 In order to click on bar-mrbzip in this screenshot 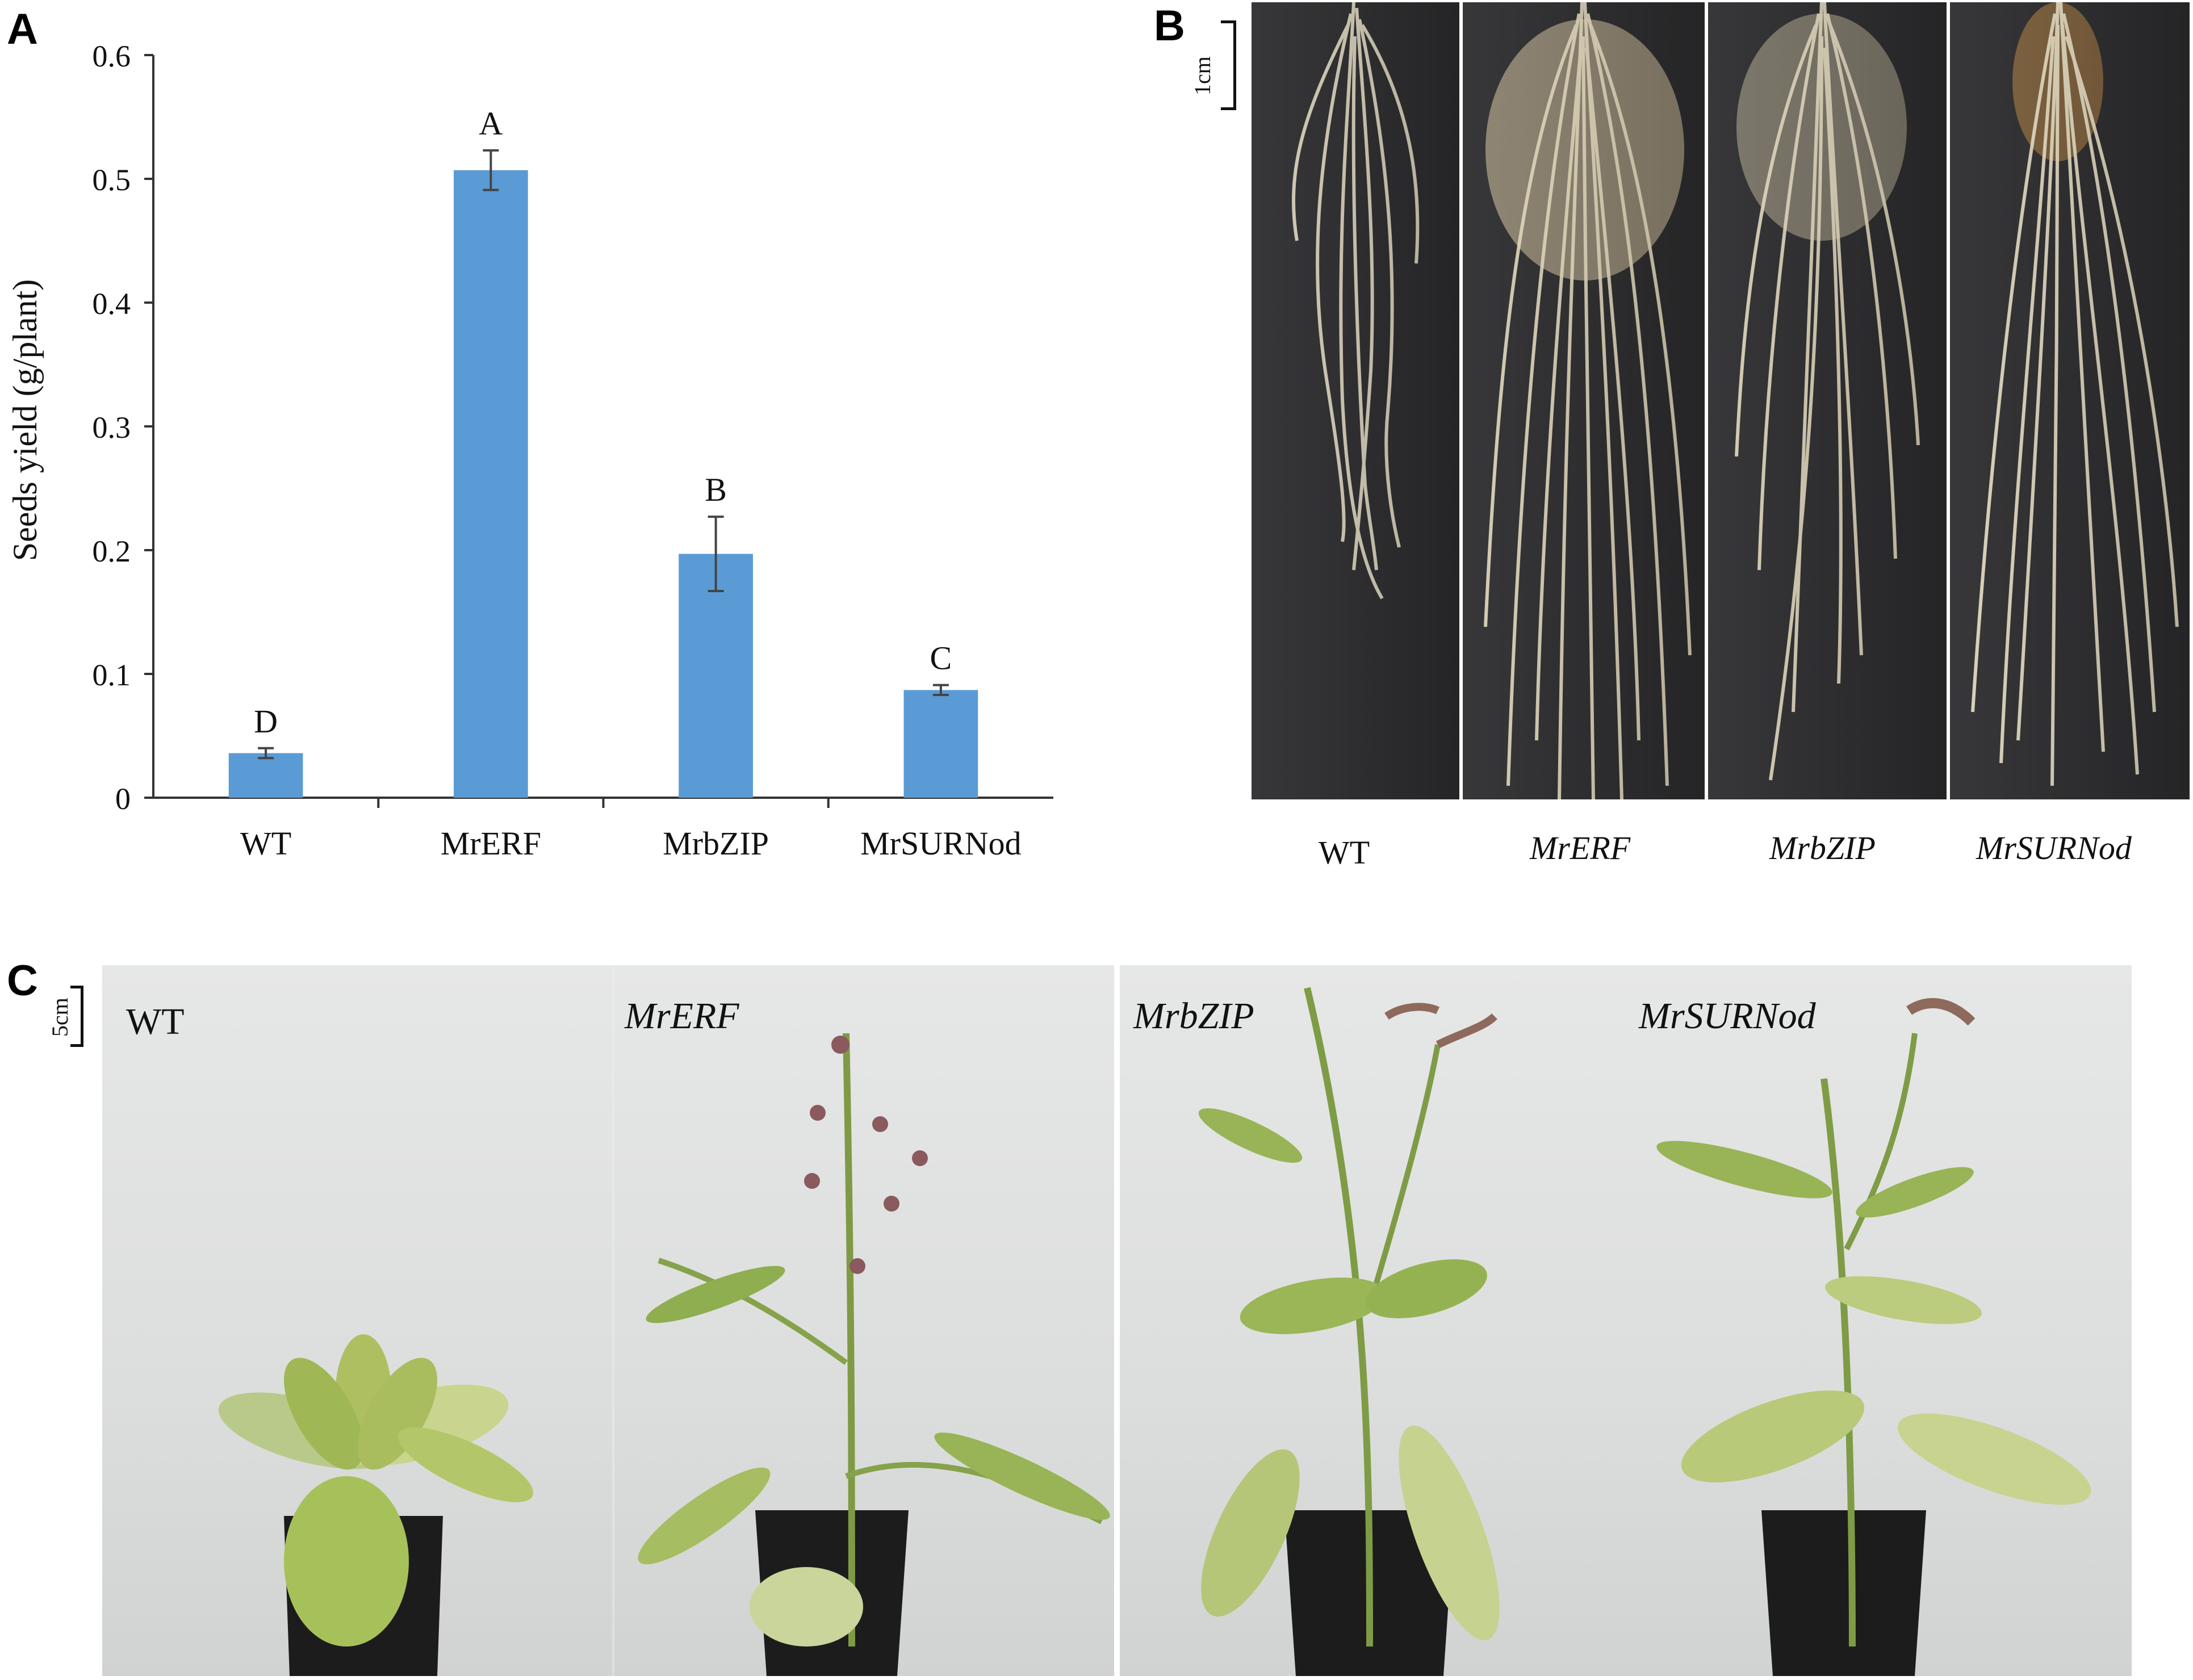, I will do `click(717, 676)`.